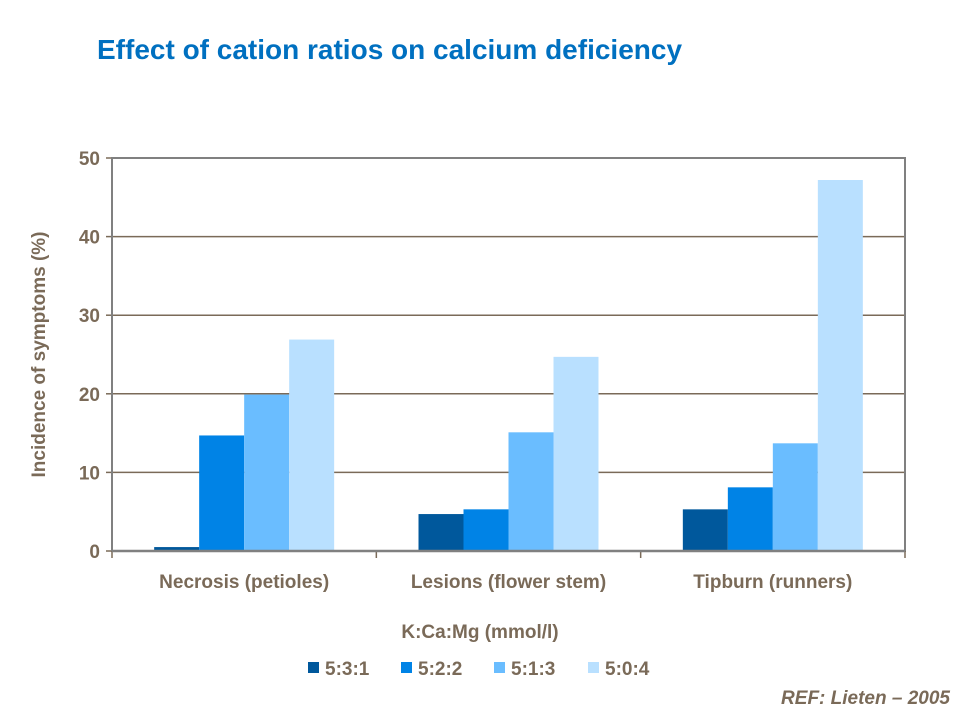 Image resolution: width=960 pixels, height=720 pixels. Describe the element at coordinates (533, 669) in the screenshot. I see `legend-label: 5:1:3` at that location.